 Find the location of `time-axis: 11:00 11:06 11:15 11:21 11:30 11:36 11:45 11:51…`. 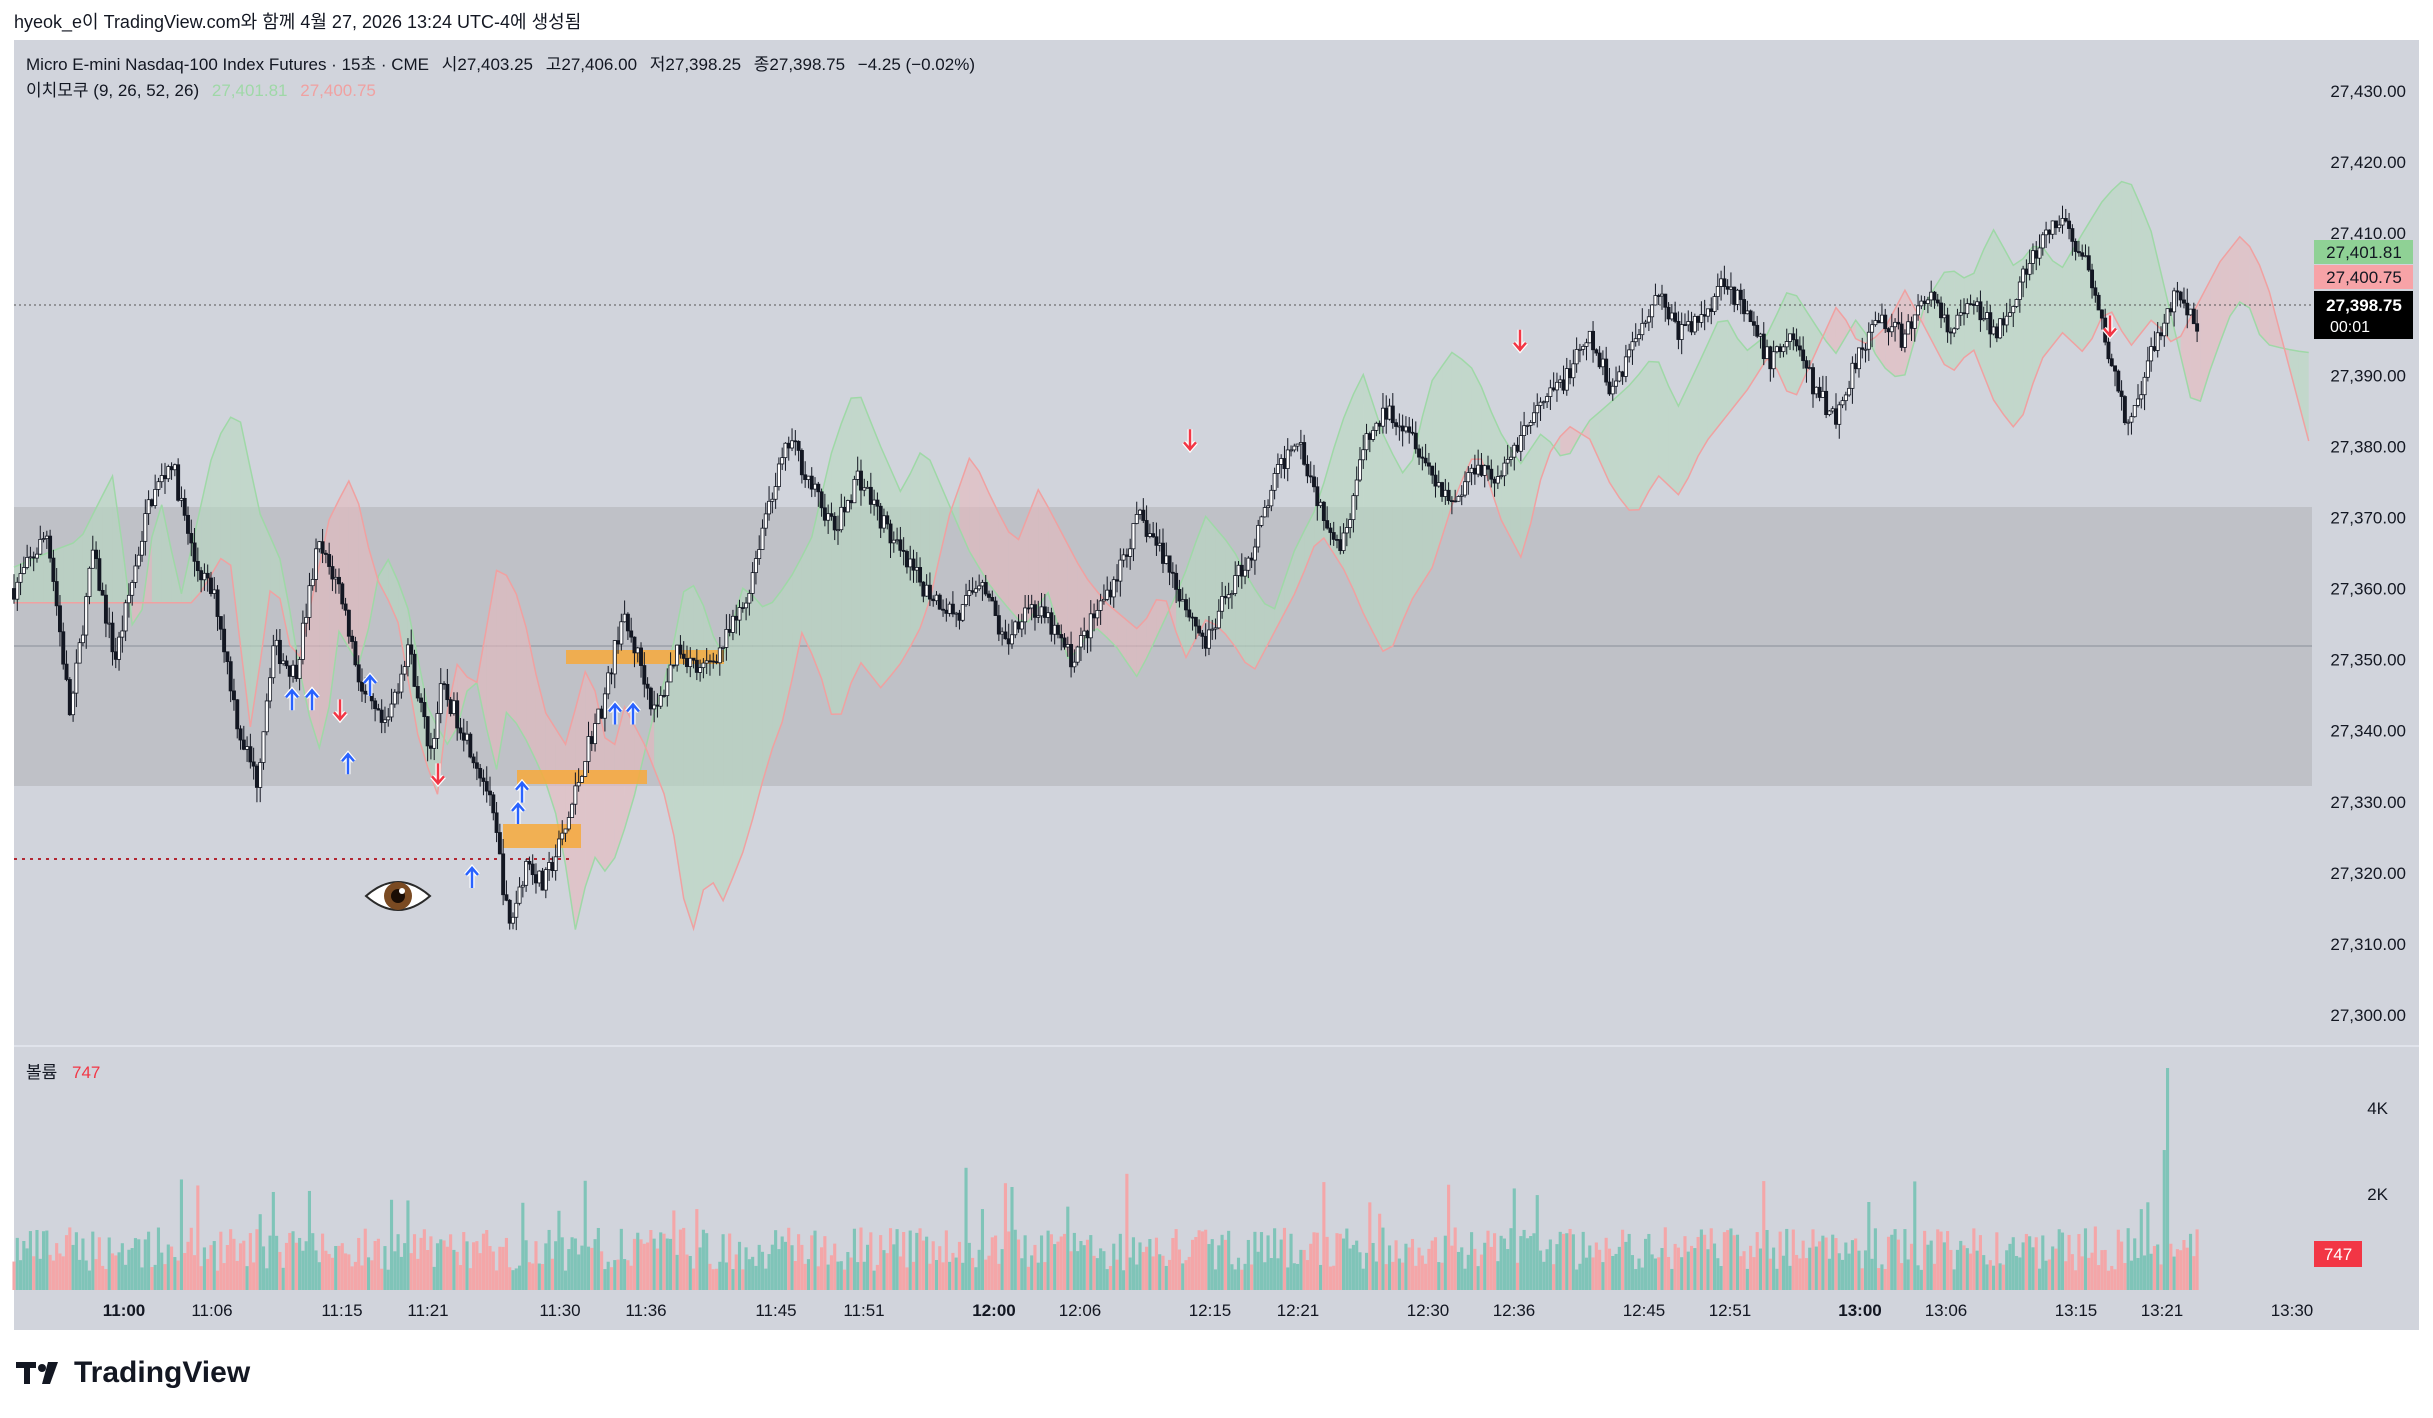

time-axis: 11:00 11:06 11:15 11:21 11:30 11:36 11:45 11:51… is located at coordinates (1208, 1310).